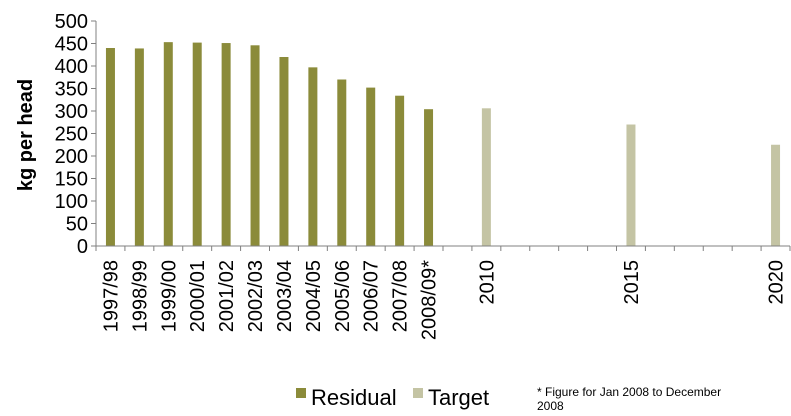 This screenshot has width=791, height=416. I want to click on bar-residual-2004/05, so click(313, 156).